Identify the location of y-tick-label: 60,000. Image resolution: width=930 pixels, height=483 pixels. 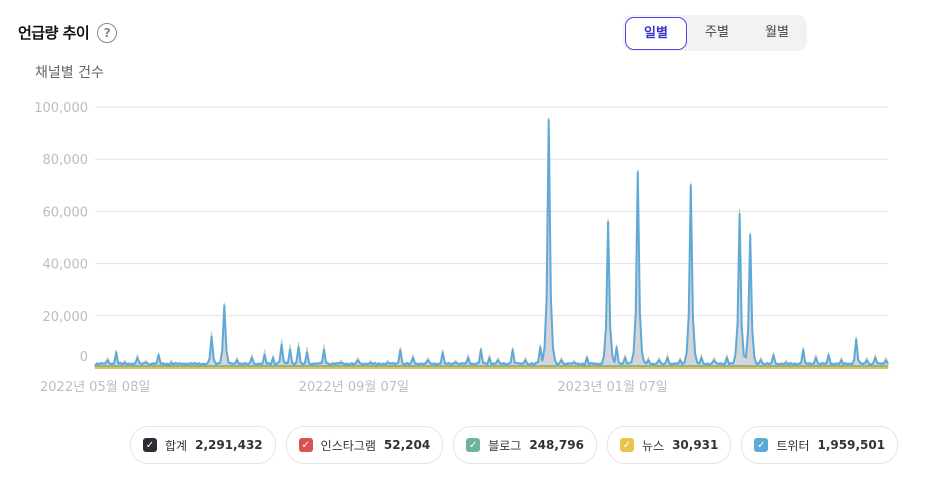
(66, 212).